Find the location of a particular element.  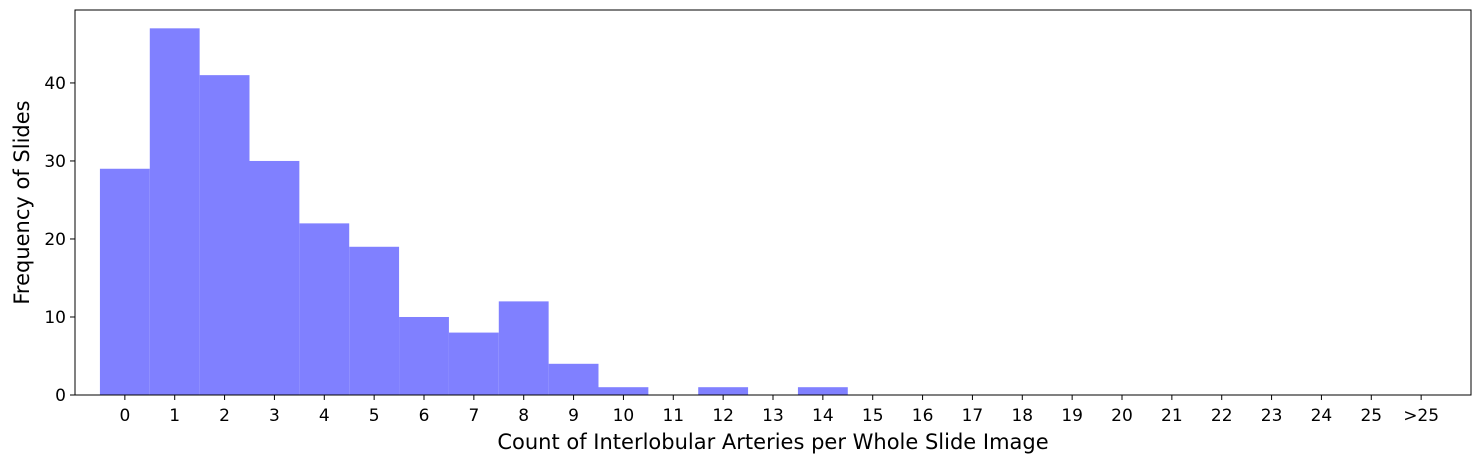

x-tick-label: 21 is located at coordinates (1172, 416).